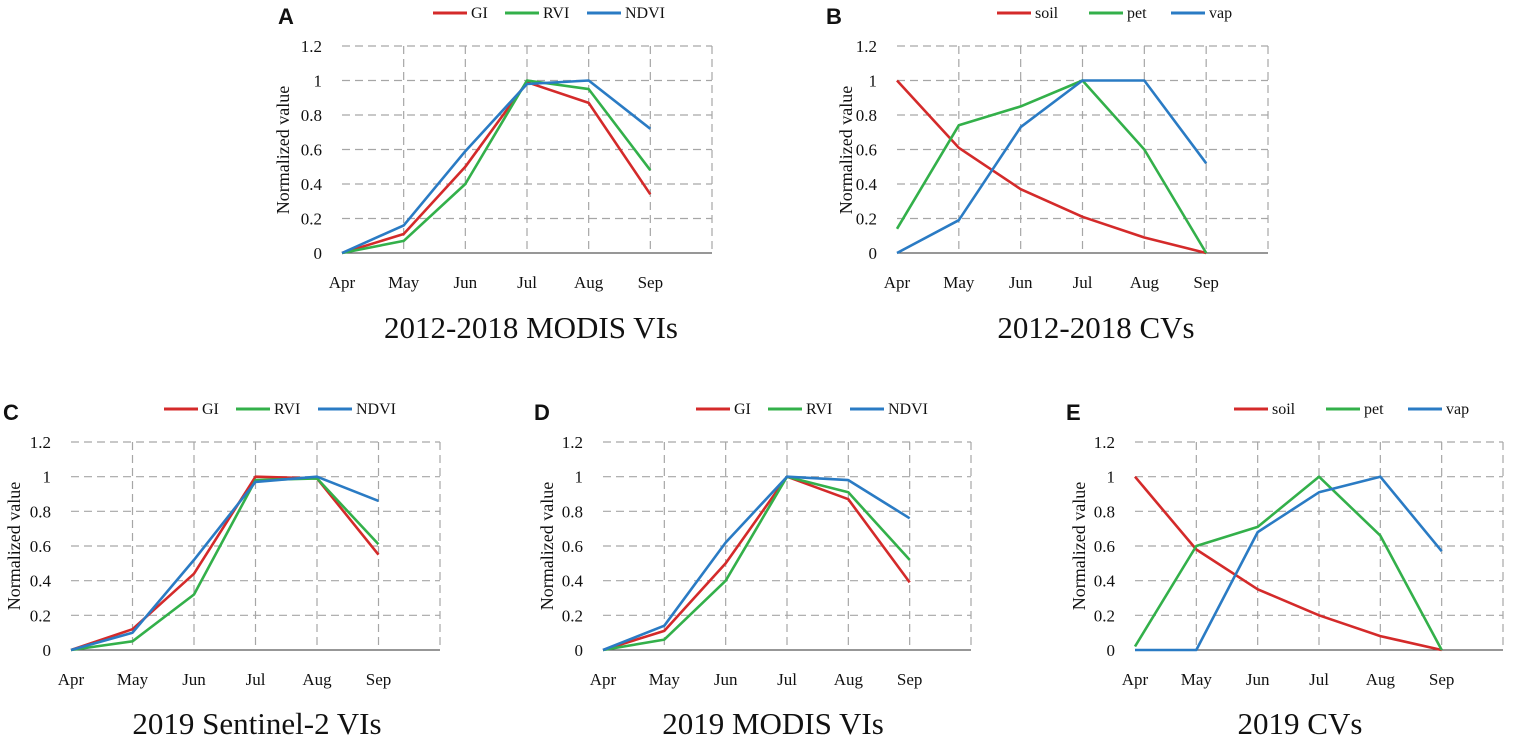  What do you see at coordinates (589, 282) in the screenshot?
I see `x-tick-label-a: Aug` at bounding box center [589, 282].